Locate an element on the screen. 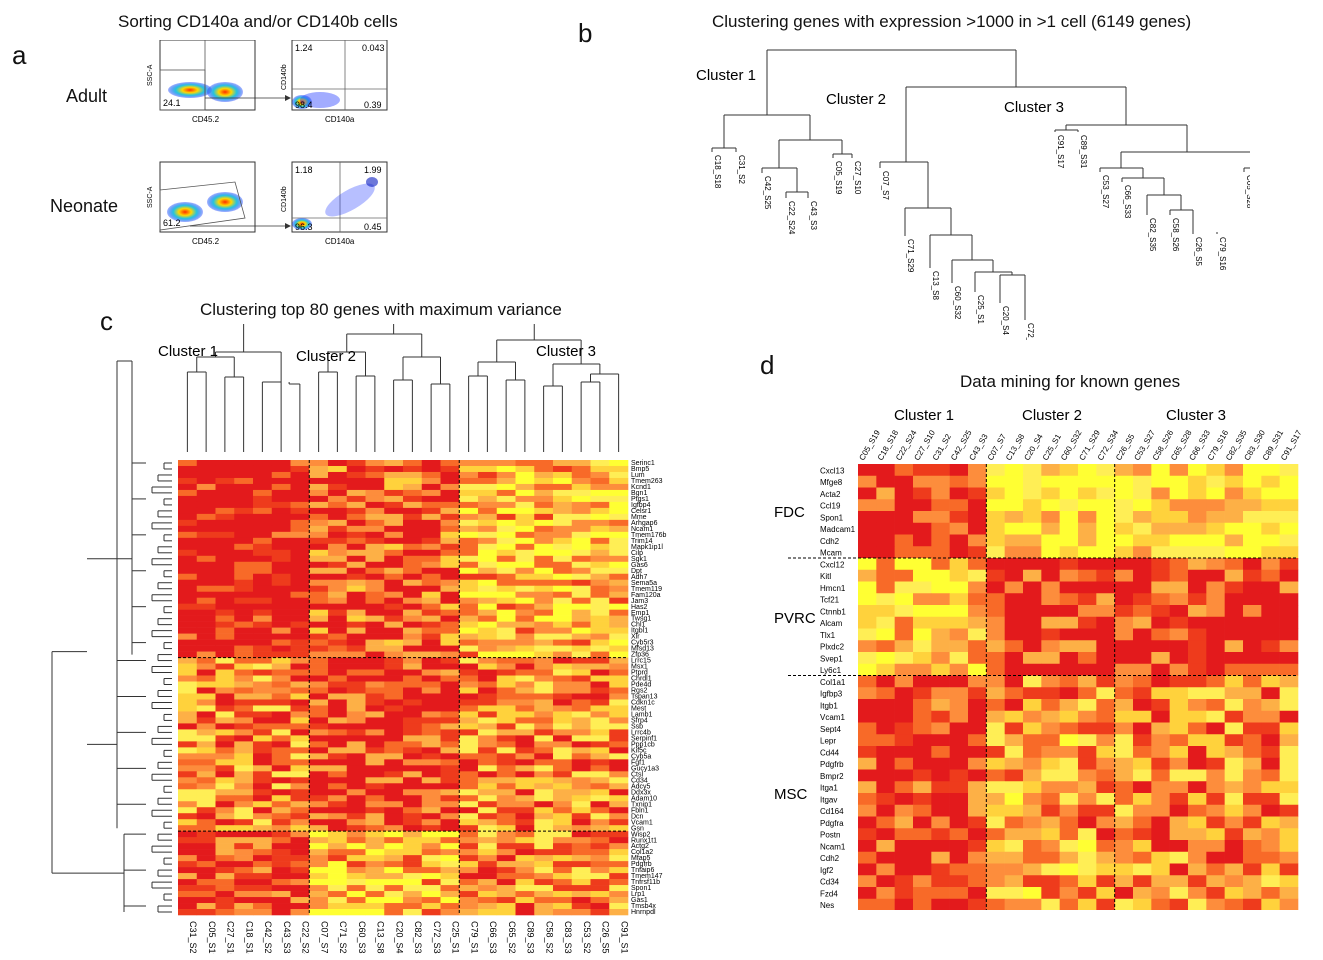 The image size is (1323, 960). heat-c-gene-label: Sfrp4 is located at coordinates (639, 721).